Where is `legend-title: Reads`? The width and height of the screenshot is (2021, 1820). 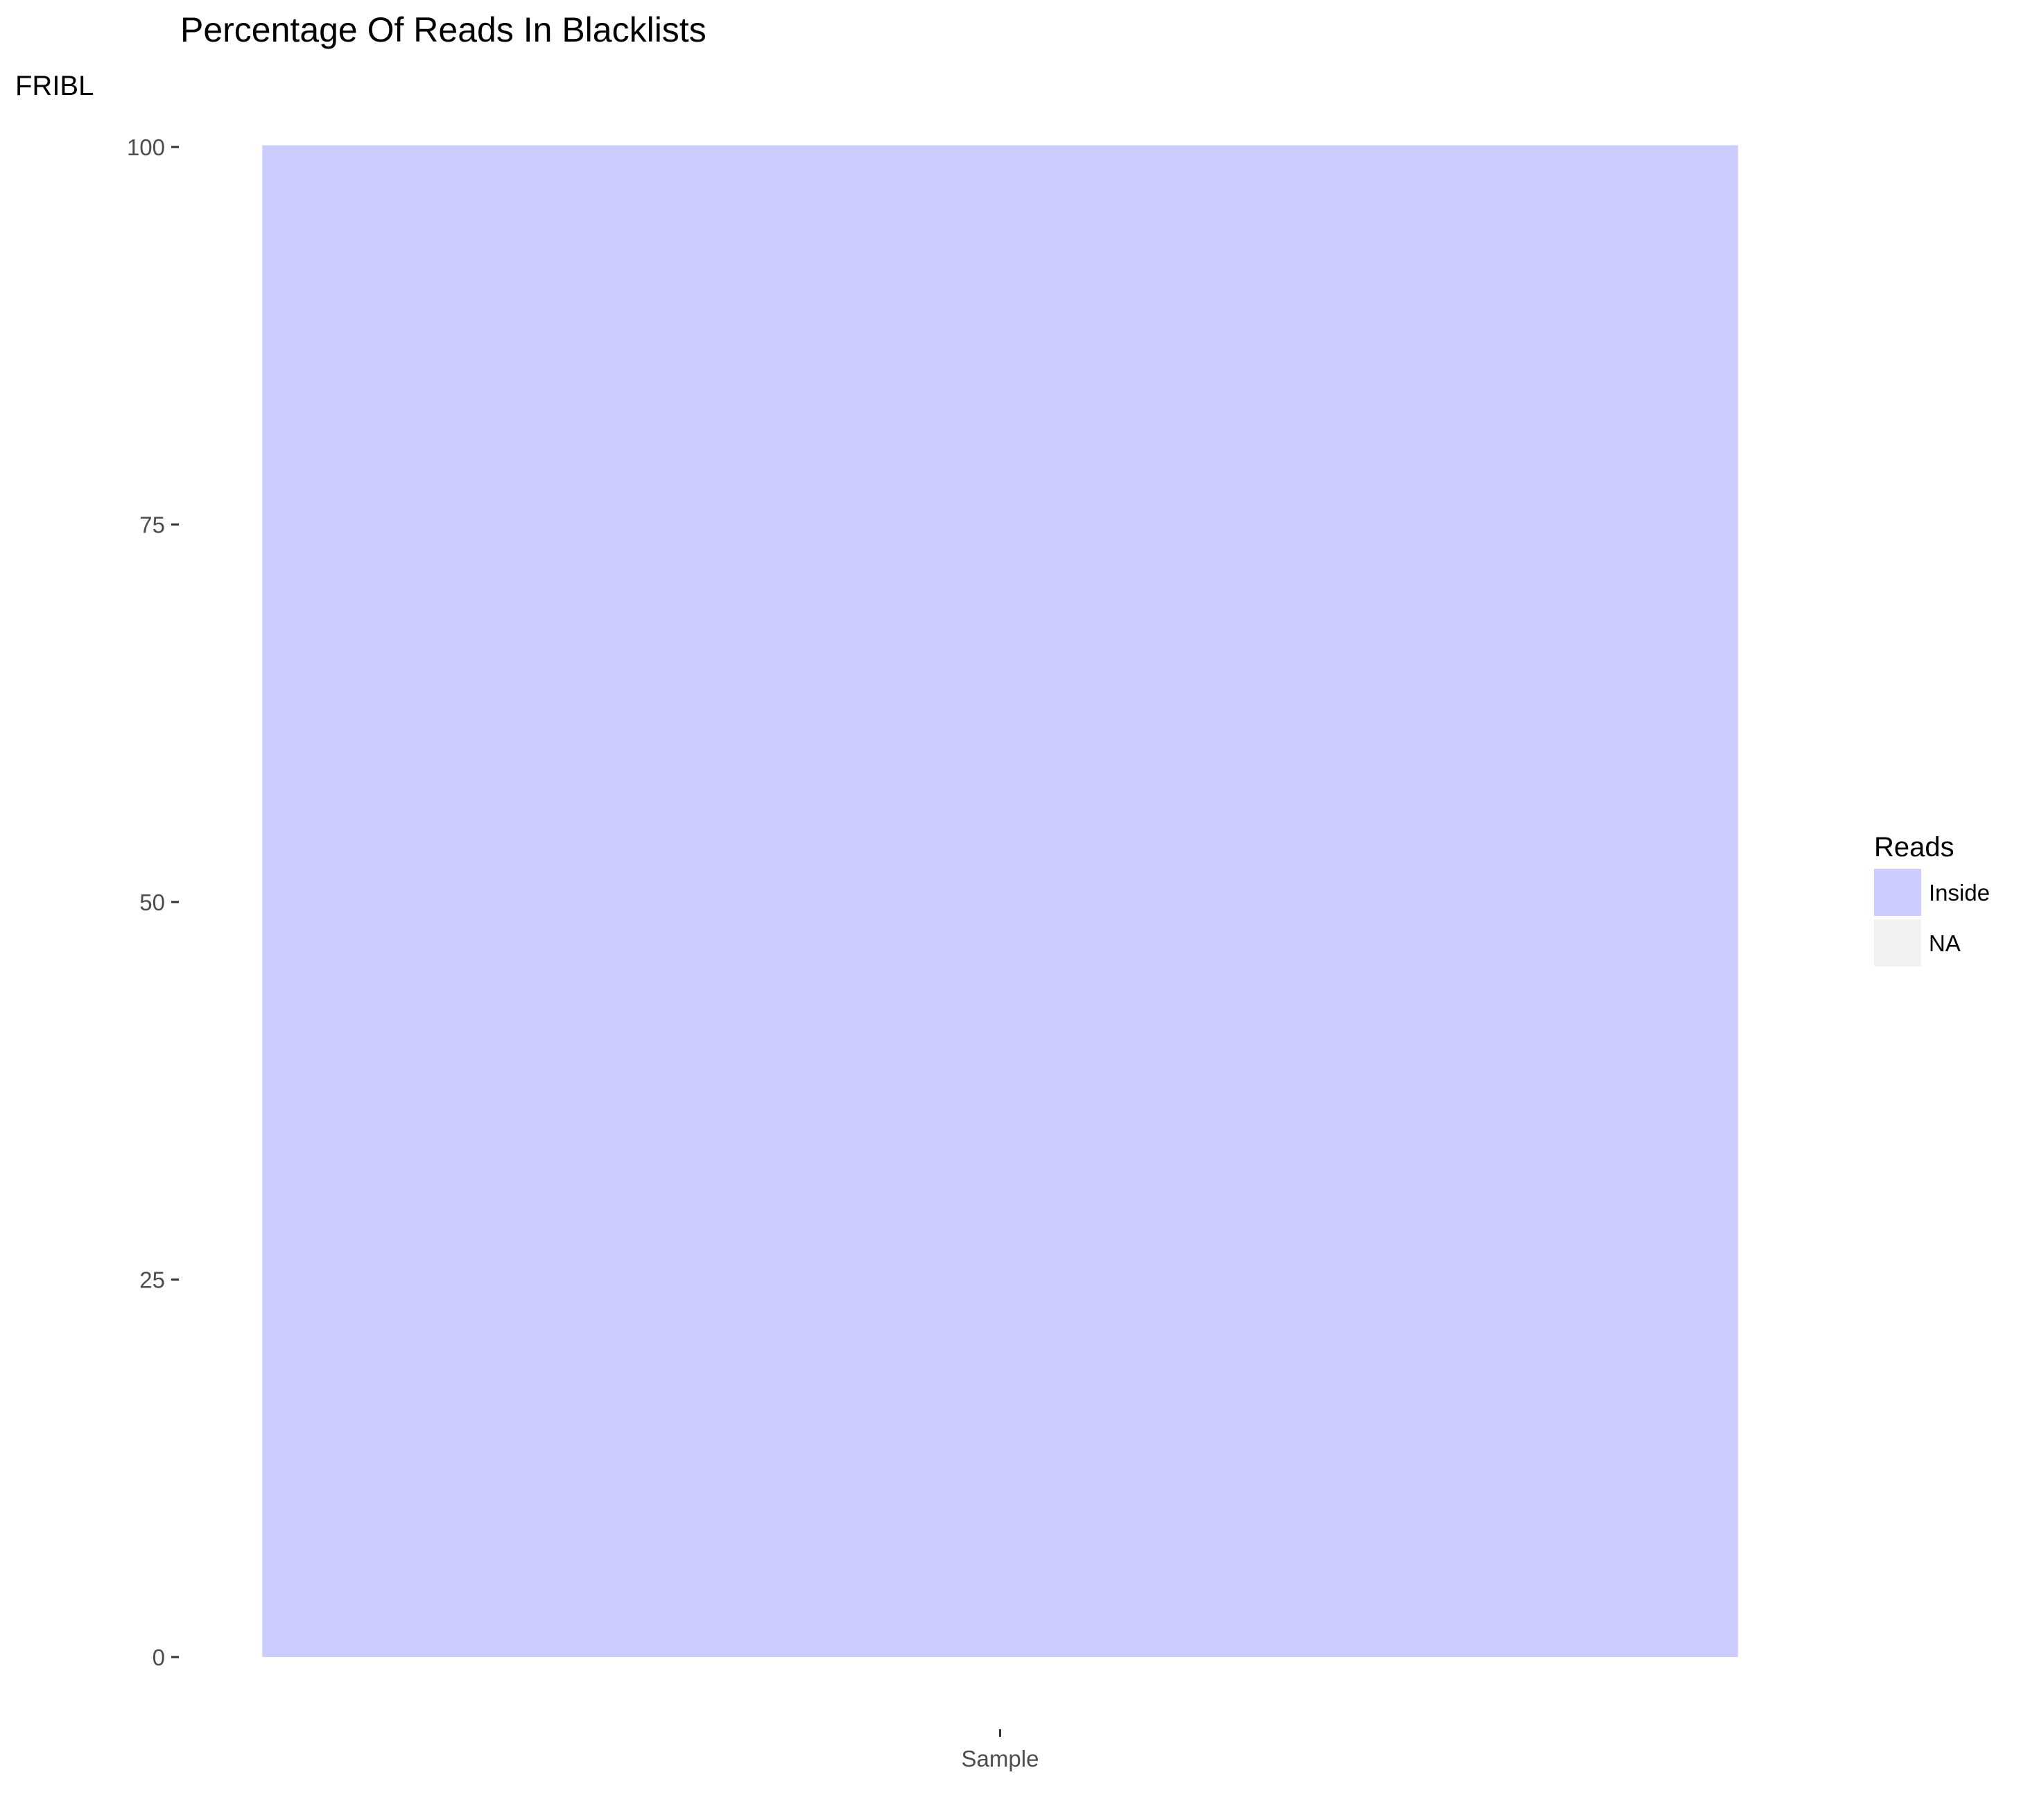
legend-title: Reads is located at coordinates (1914, 848).